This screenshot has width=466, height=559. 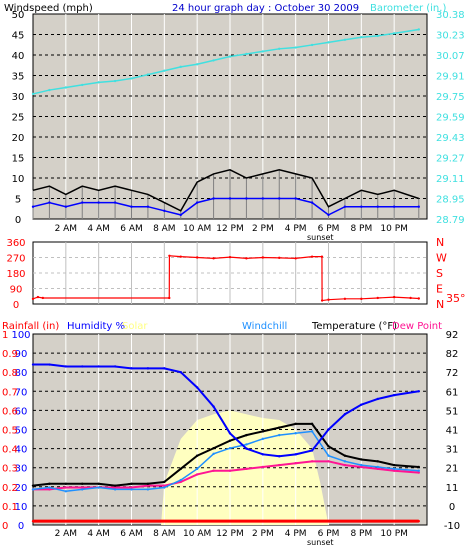 What do you see at coordinates (225, 61) in the screenshot?
I see `barometer-line` at bounding box center [225, 61].